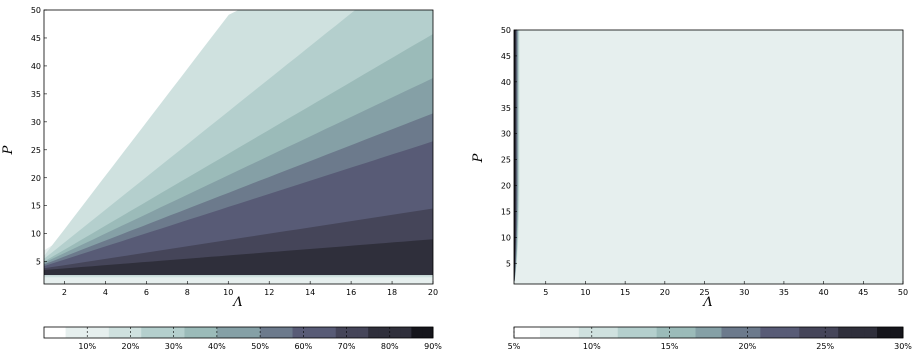 The width and height of the screenshot is (916, 358). I want to click on y-tick-label: 10, so click(36, 234).